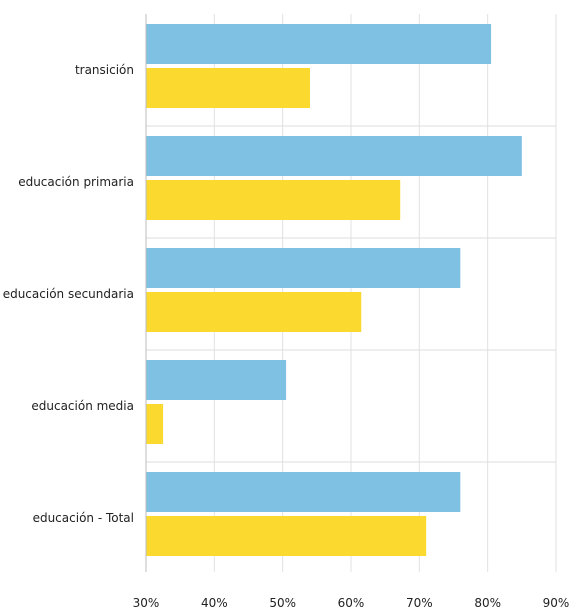 The image size is (570, 612). I want to click on x-tick-label: 40%, so click(214, 603).